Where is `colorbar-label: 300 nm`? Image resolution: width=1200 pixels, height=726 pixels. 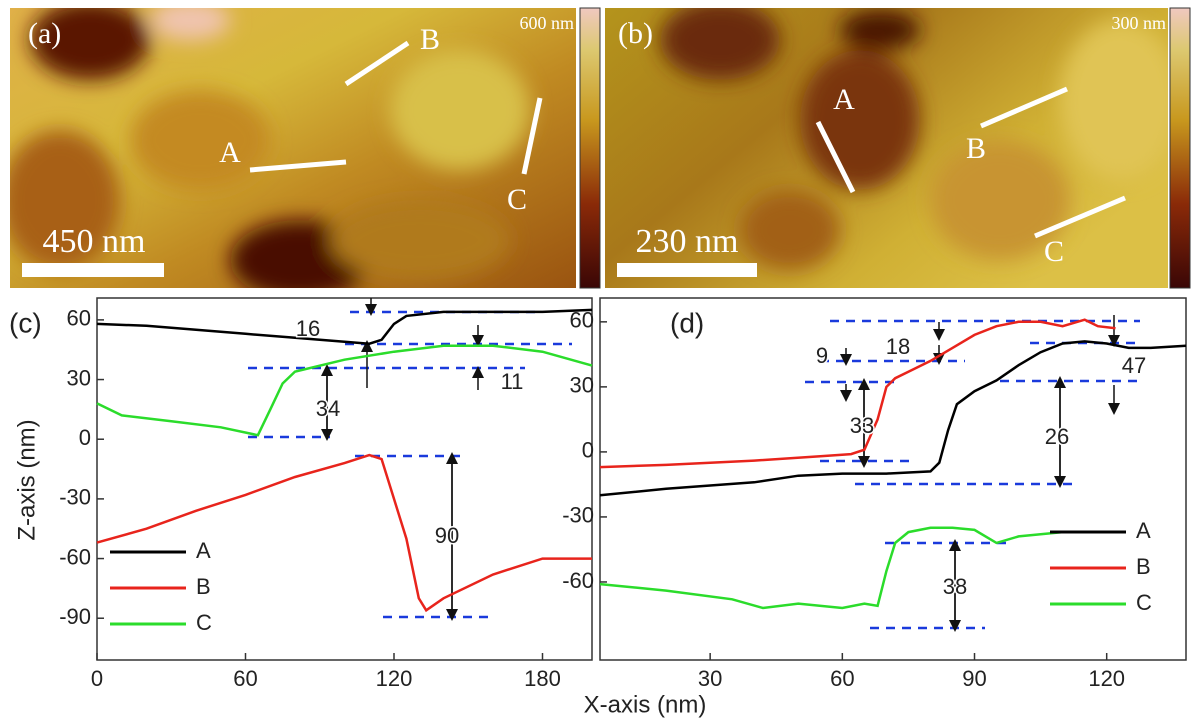 colorbar-label: 300 nm is located at coordinates (1138, 23).